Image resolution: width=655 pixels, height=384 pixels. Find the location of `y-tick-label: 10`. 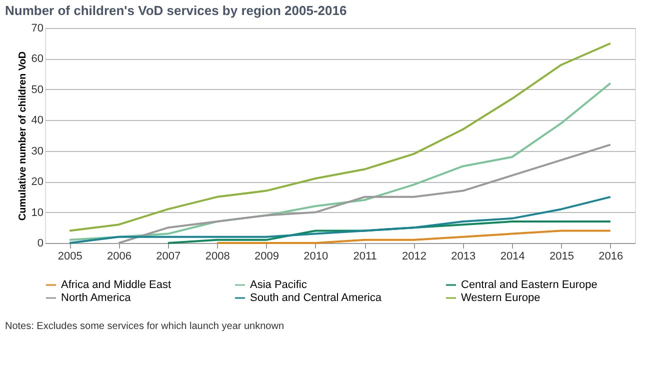

y-tick-label: 10 is located at coordinates (37, 212).